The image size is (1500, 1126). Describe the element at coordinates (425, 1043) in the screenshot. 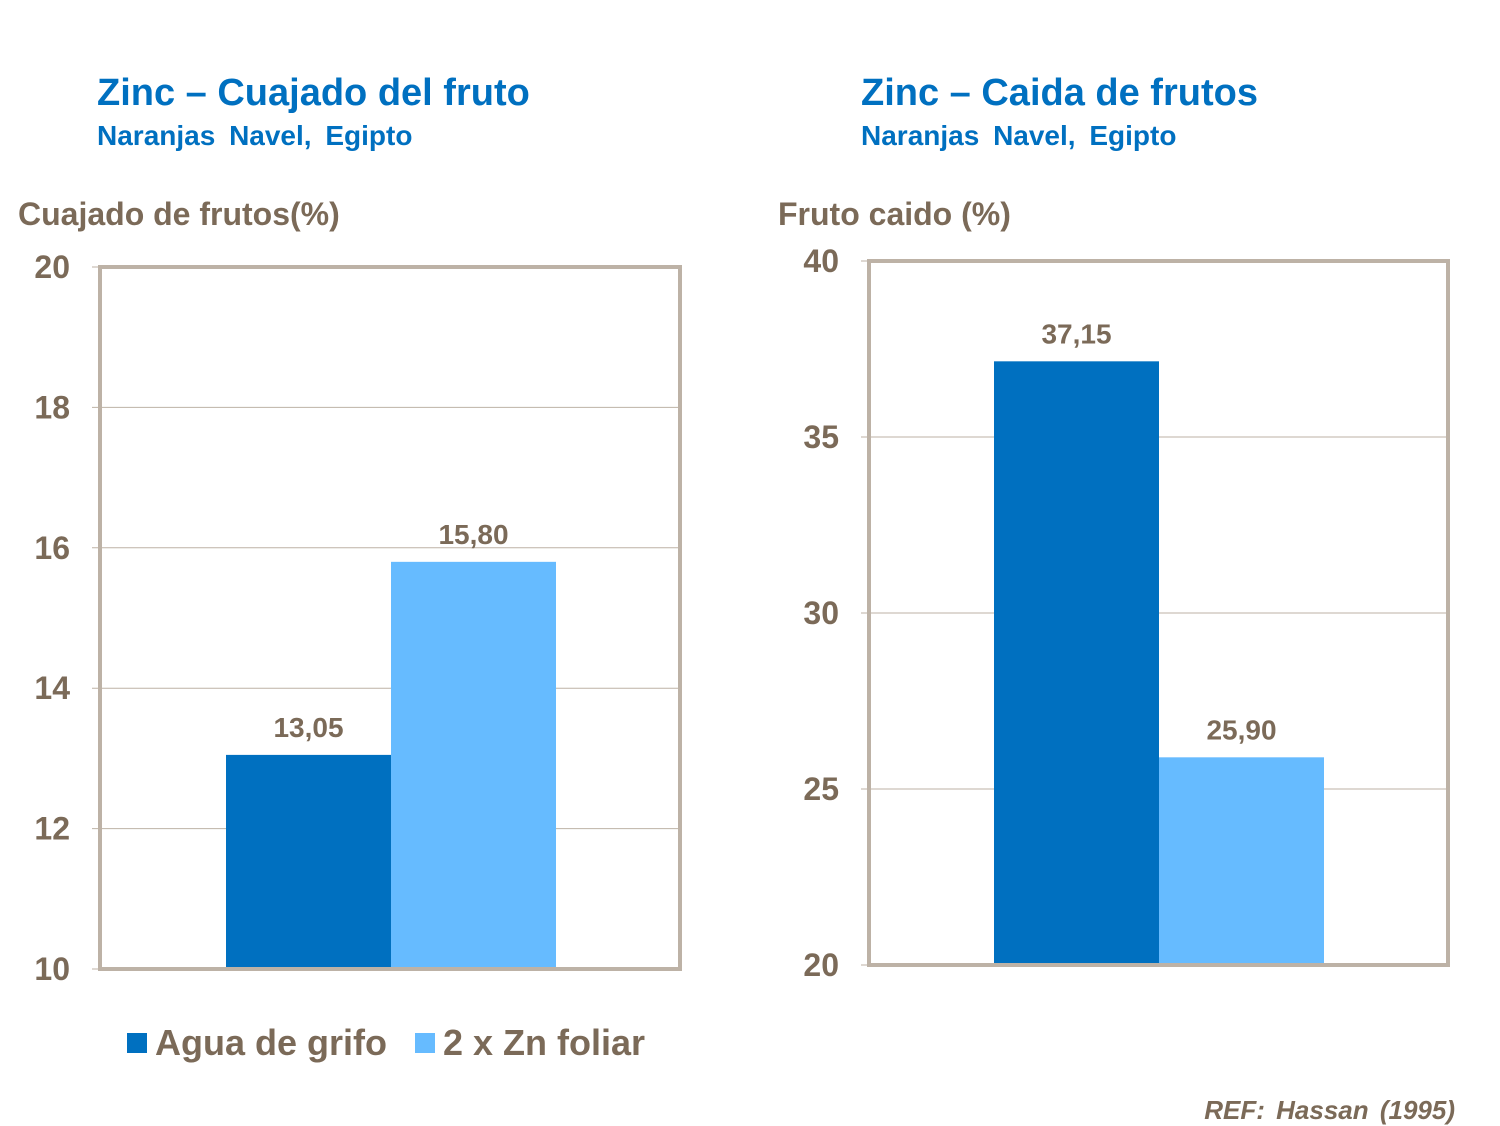

I see `legend-swatch-zn` at that location.